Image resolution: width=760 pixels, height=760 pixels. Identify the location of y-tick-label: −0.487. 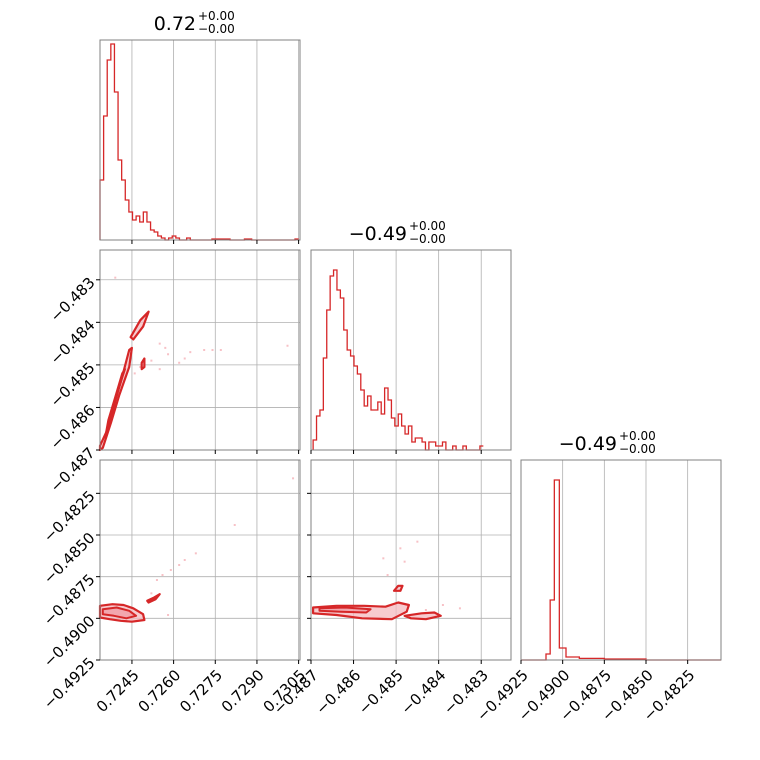
(73, 470).